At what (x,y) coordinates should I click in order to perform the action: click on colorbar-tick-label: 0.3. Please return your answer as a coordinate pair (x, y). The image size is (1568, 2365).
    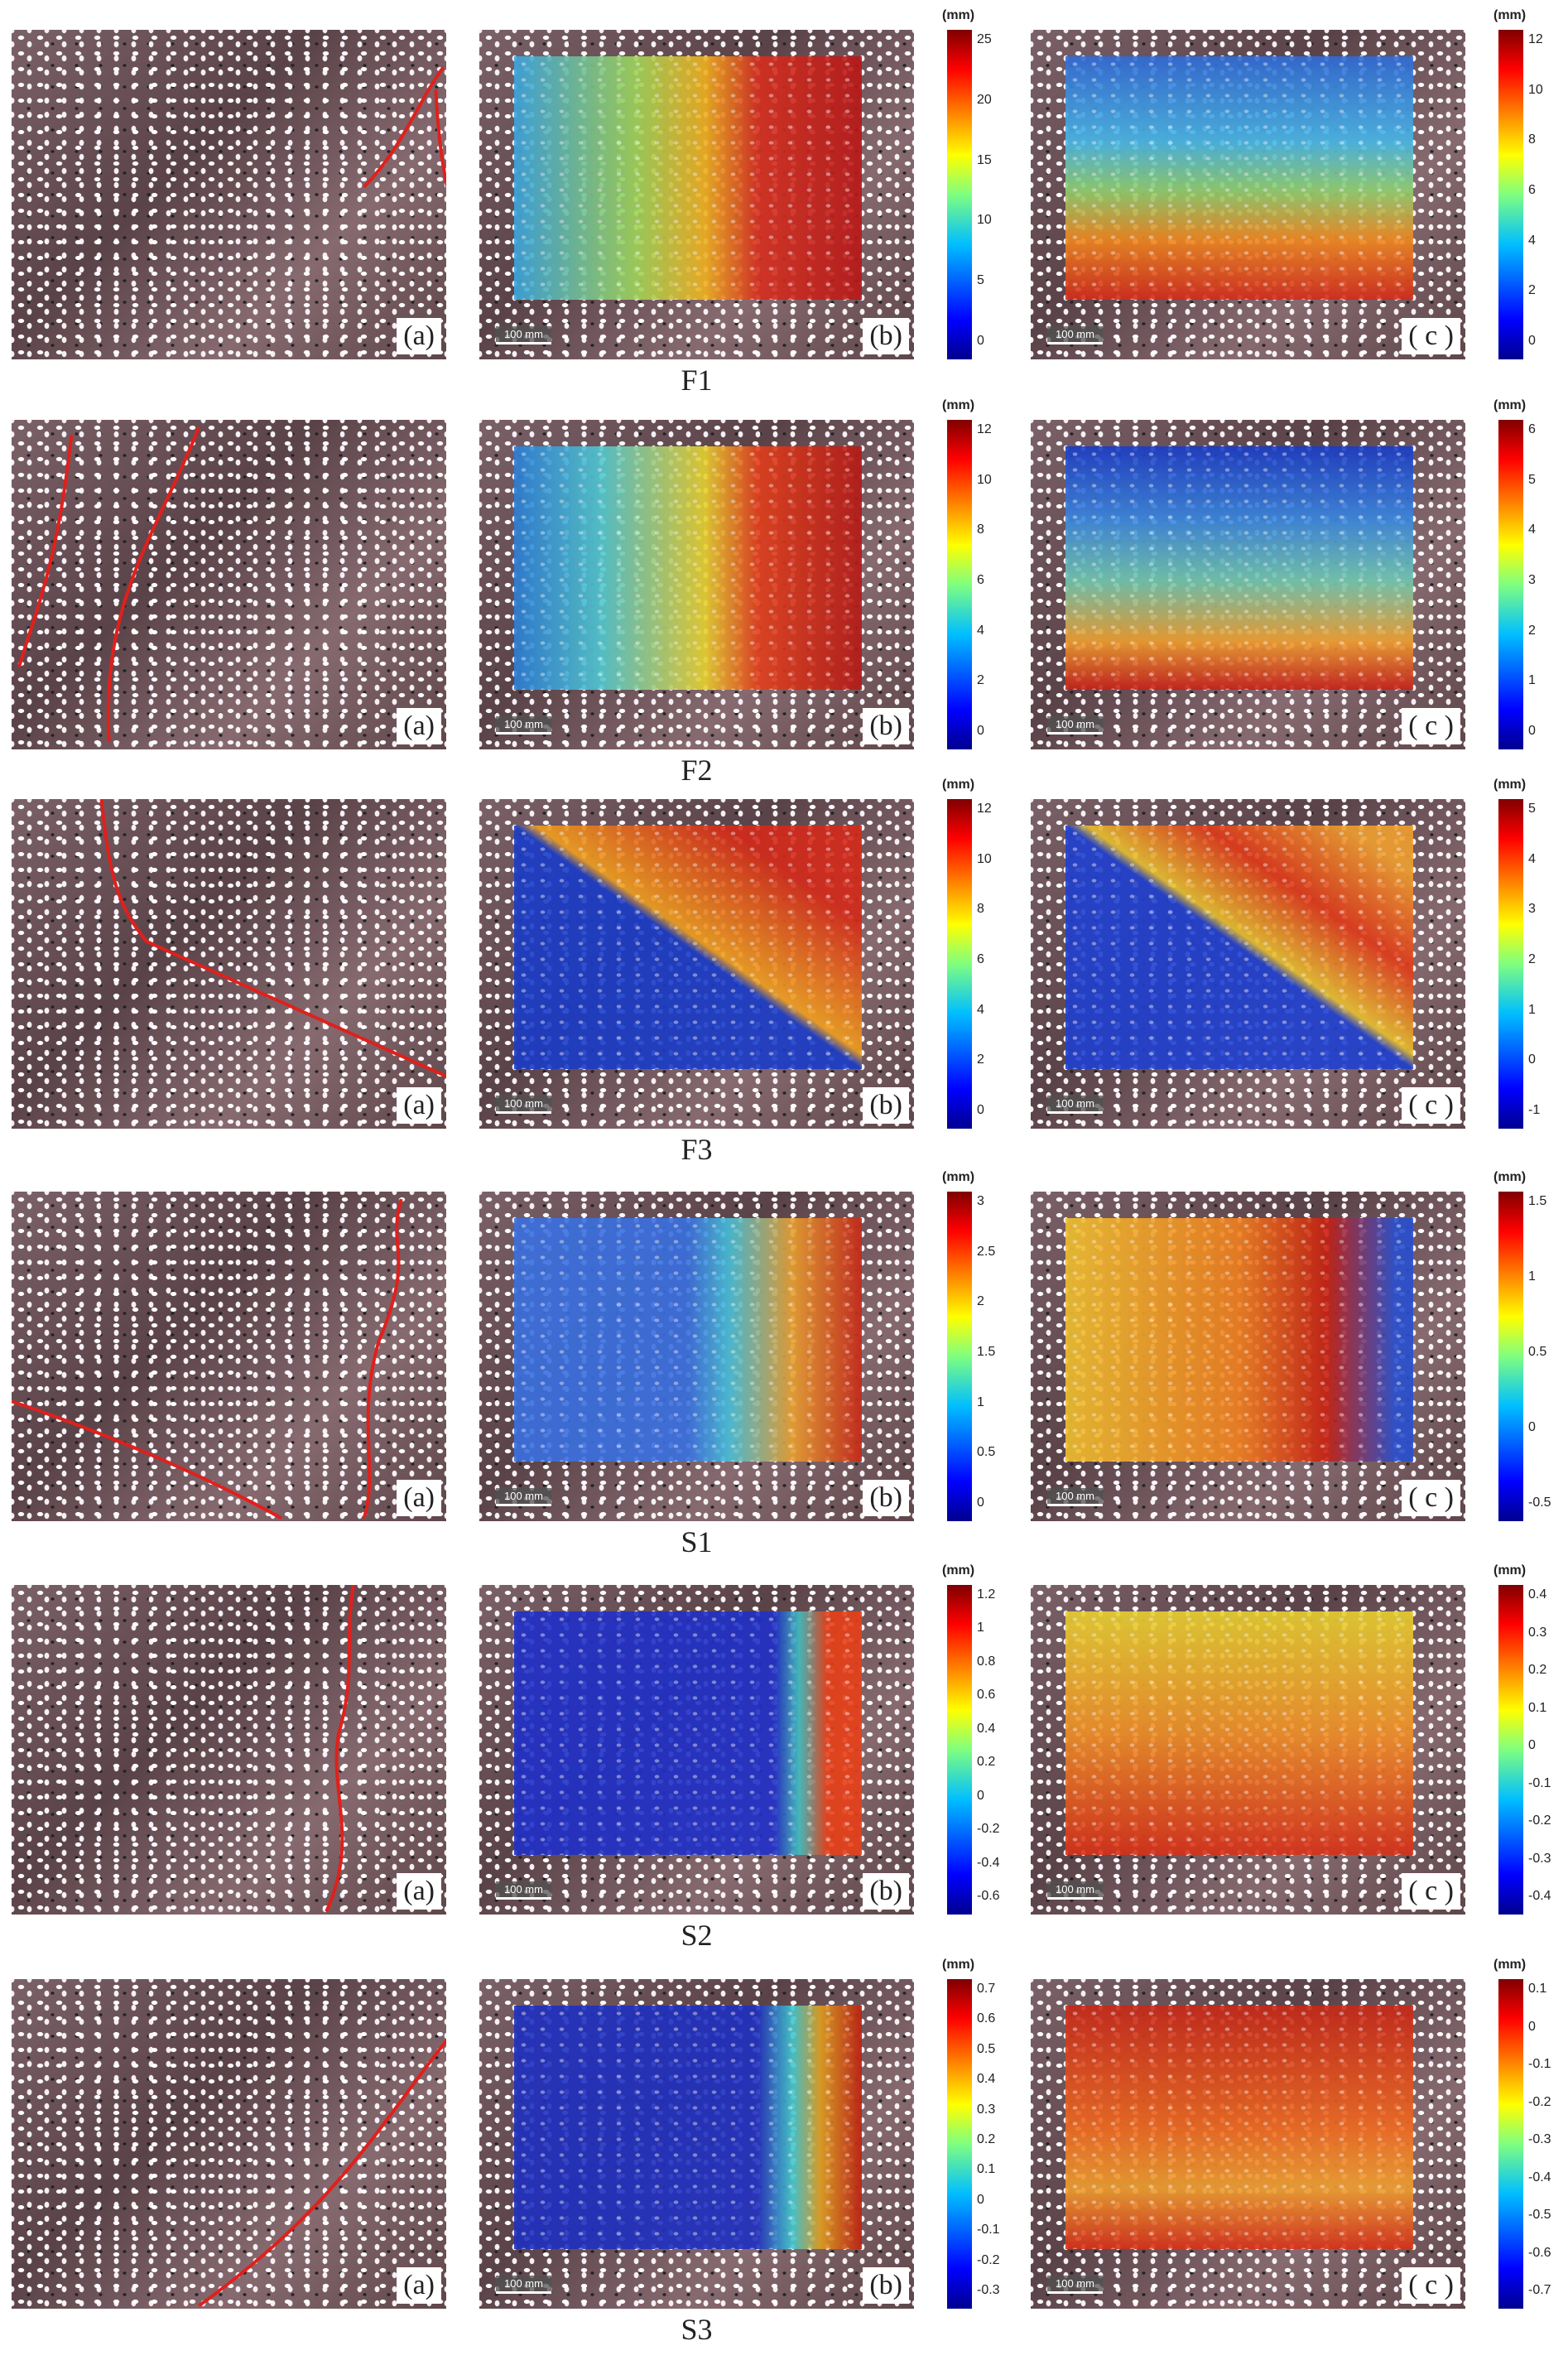
    Looking at the image, I should click on (1537, 1632).